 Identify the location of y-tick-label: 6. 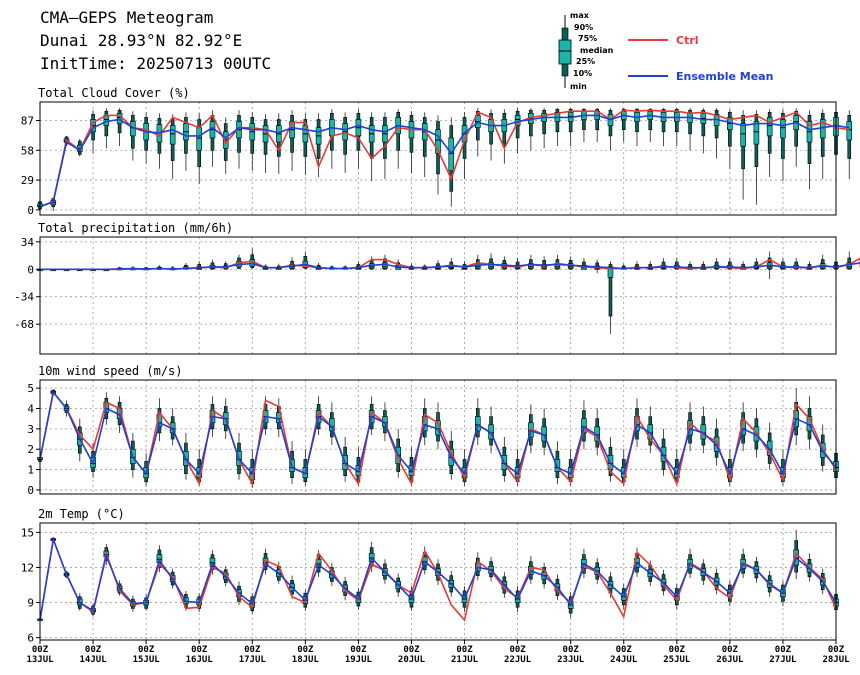
(30, 638).